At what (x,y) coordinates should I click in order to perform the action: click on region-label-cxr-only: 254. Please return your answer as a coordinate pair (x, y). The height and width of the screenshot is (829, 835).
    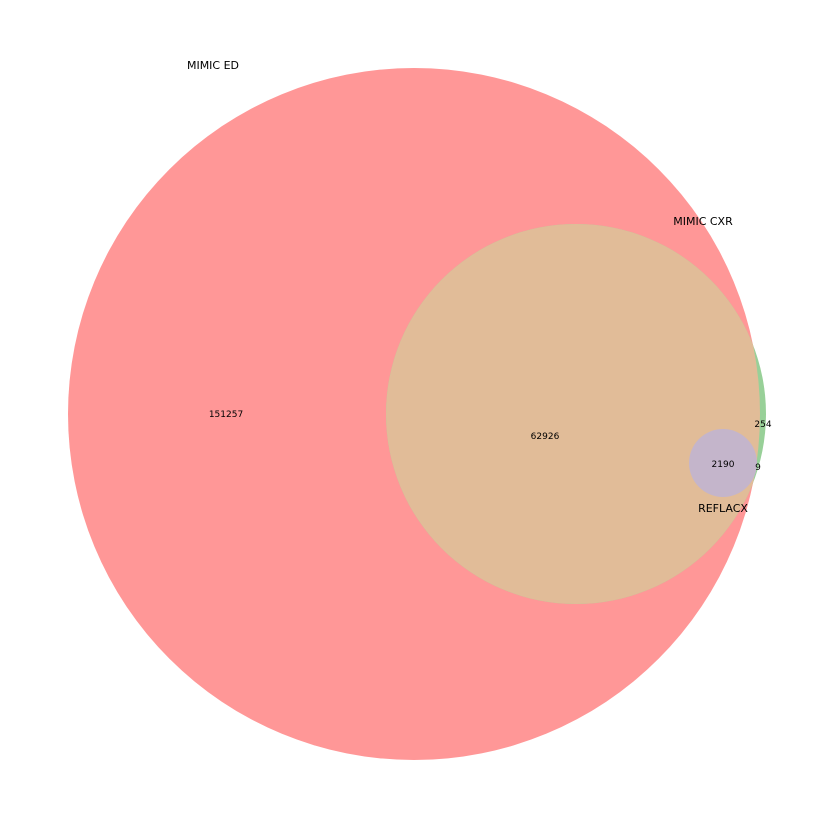
    Looking at the image, I should click on (762, 425).